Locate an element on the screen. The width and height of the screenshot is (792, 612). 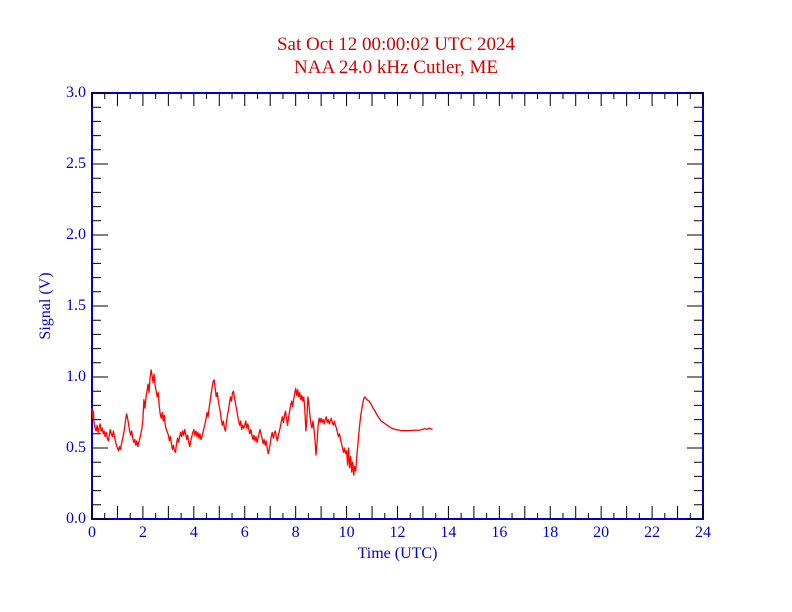
signal-trace is located at coordinates (262, 422).